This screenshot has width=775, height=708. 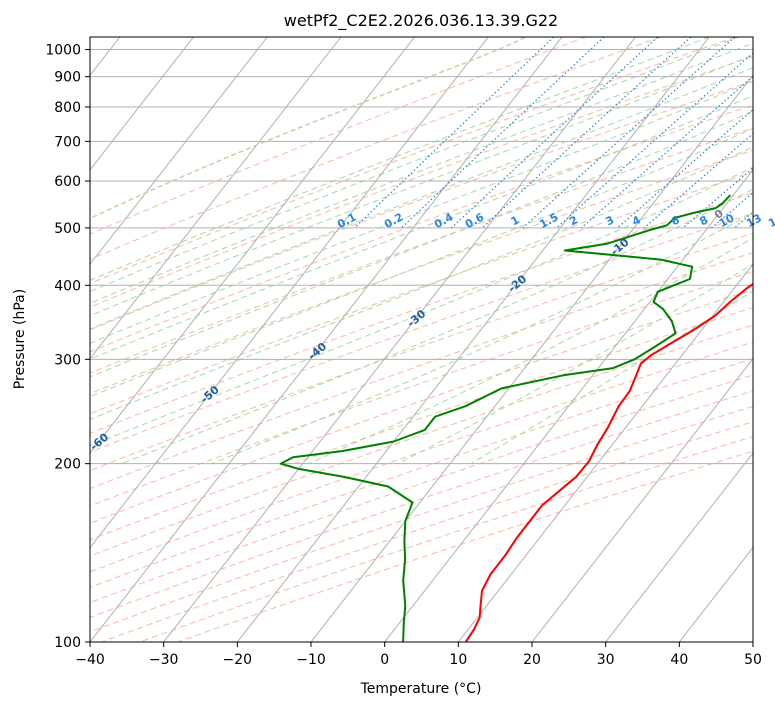 What do you see at coordinates (67, 182) in the screenshot?
I see `y-tick-label: 600` at bounding box center [67, 182].